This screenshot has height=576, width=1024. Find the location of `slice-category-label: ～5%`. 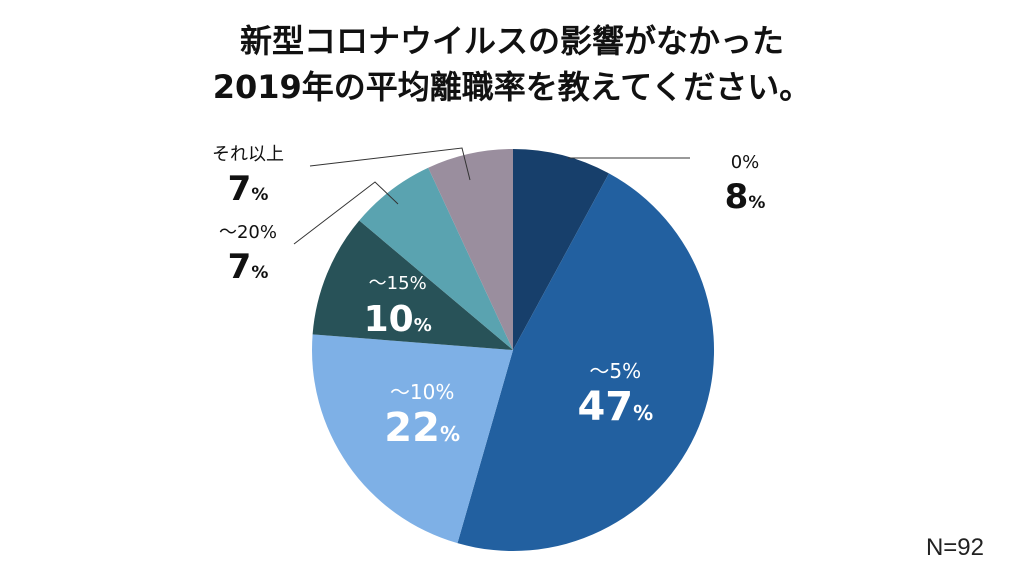

slice-category-label: ～5% is located at coordinates (615, 371).